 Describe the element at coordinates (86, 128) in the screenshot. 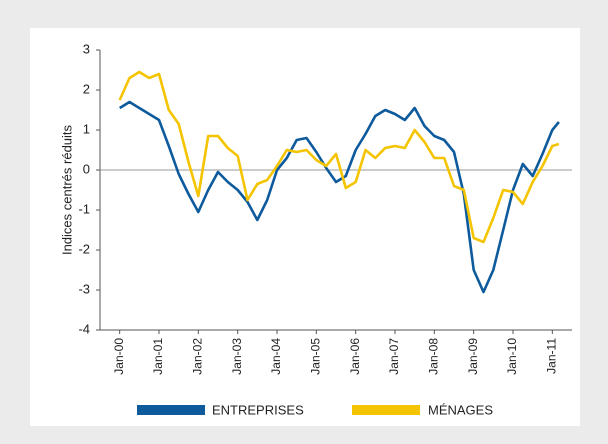

I see `y-tick-label: 1` at that location.